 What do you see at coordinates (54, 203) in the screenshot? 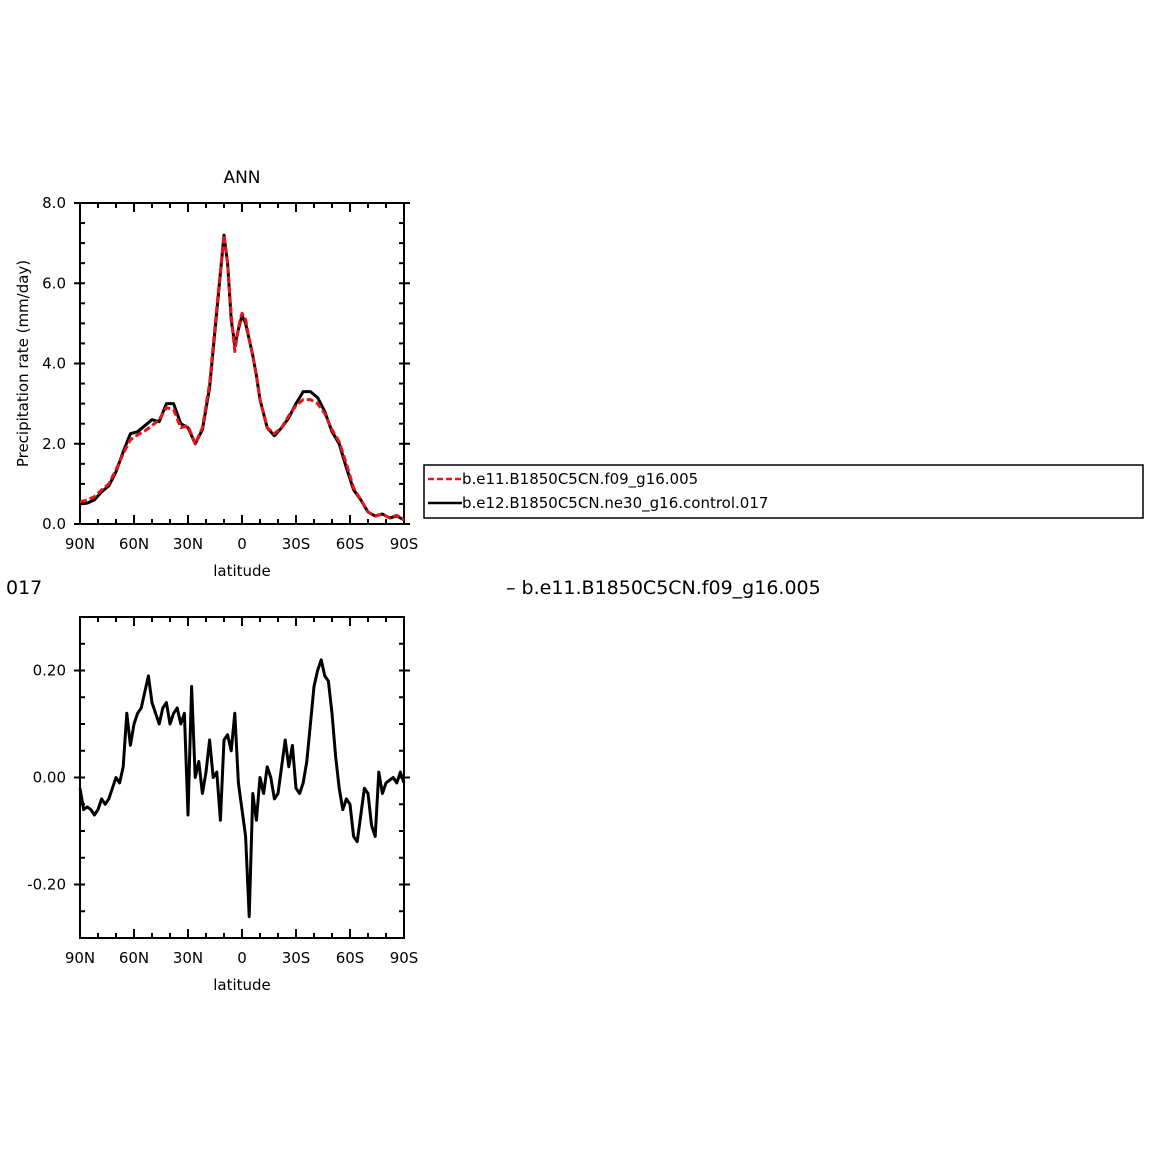
I see `y-tick-label: 8.0` at bounding box center [54, 203].